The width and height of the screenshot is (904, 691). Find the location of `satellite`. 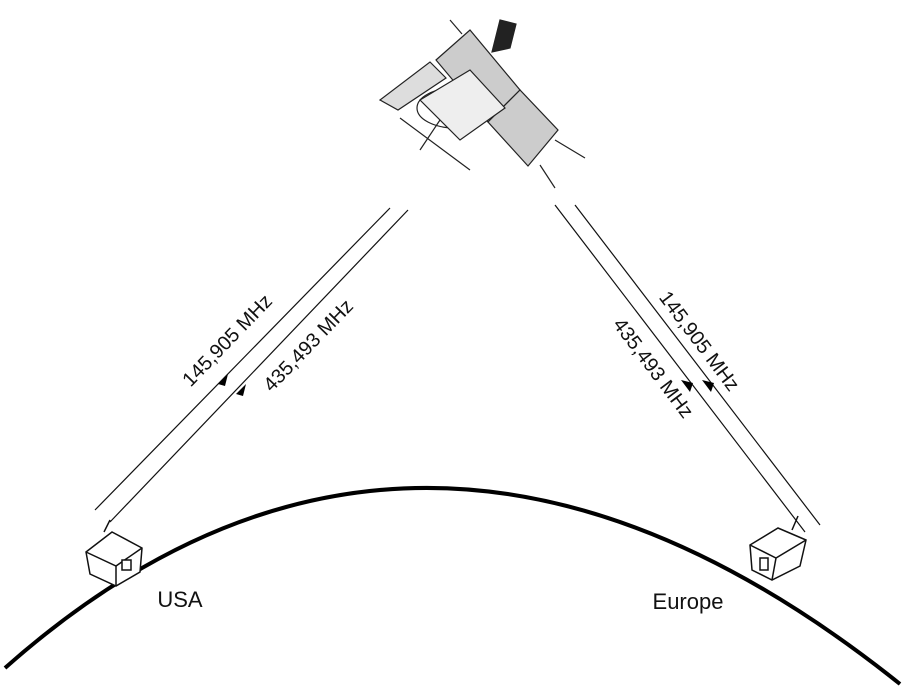

satellite is located at coordinates (482, 104).